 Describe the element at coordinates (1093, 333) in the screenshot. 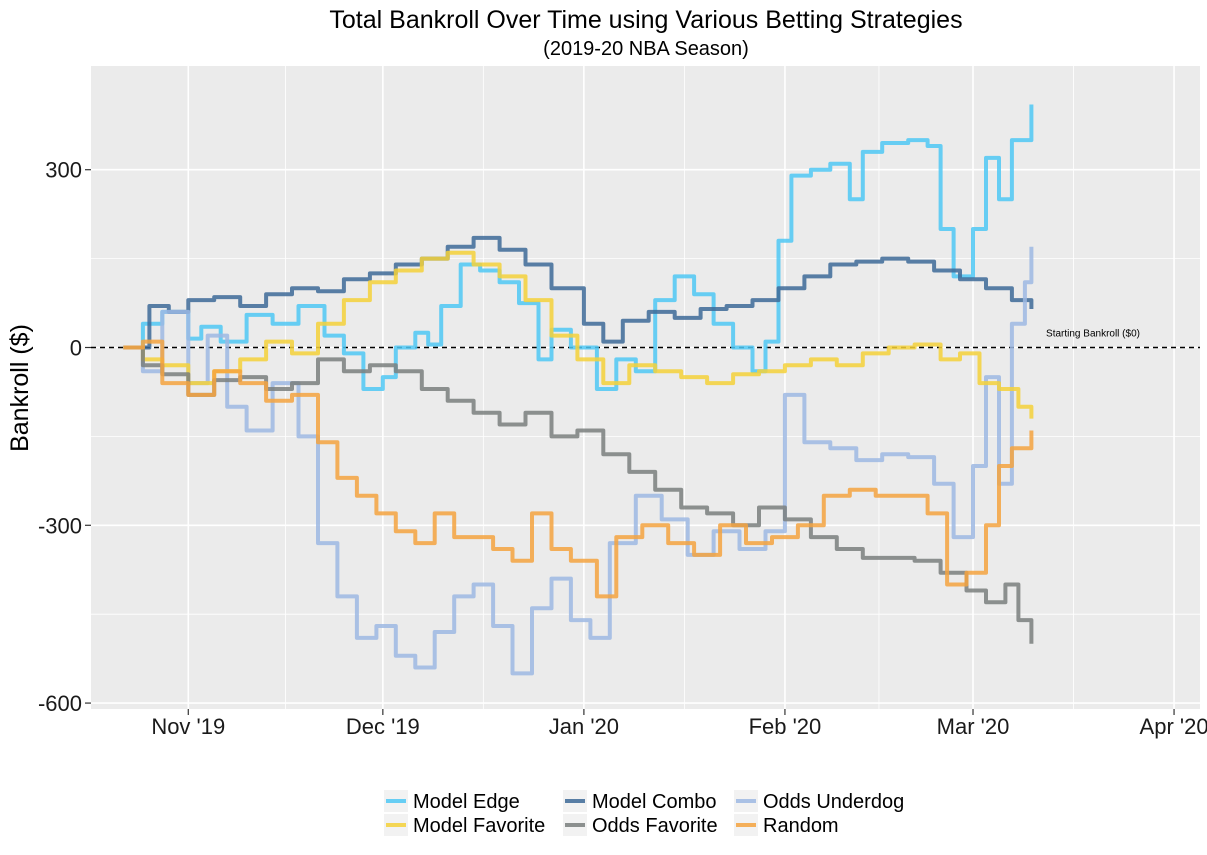

I see `starting-bankroll-label: Starting Bankroll ($0)` at that location.